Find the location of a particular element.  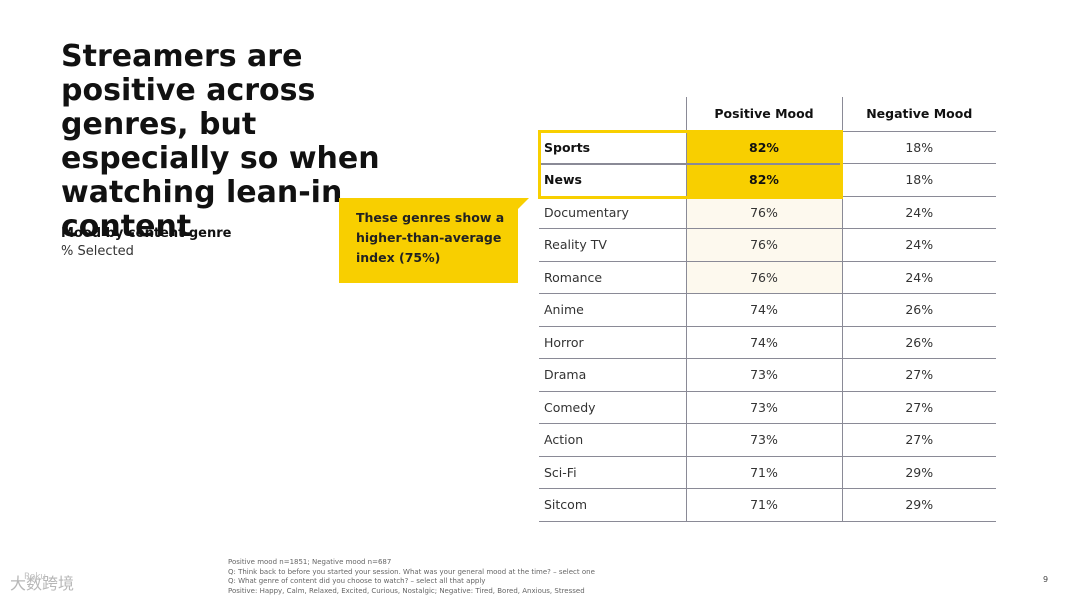

table-row: Anime 74% 26% is located at coordinates (767, 310).